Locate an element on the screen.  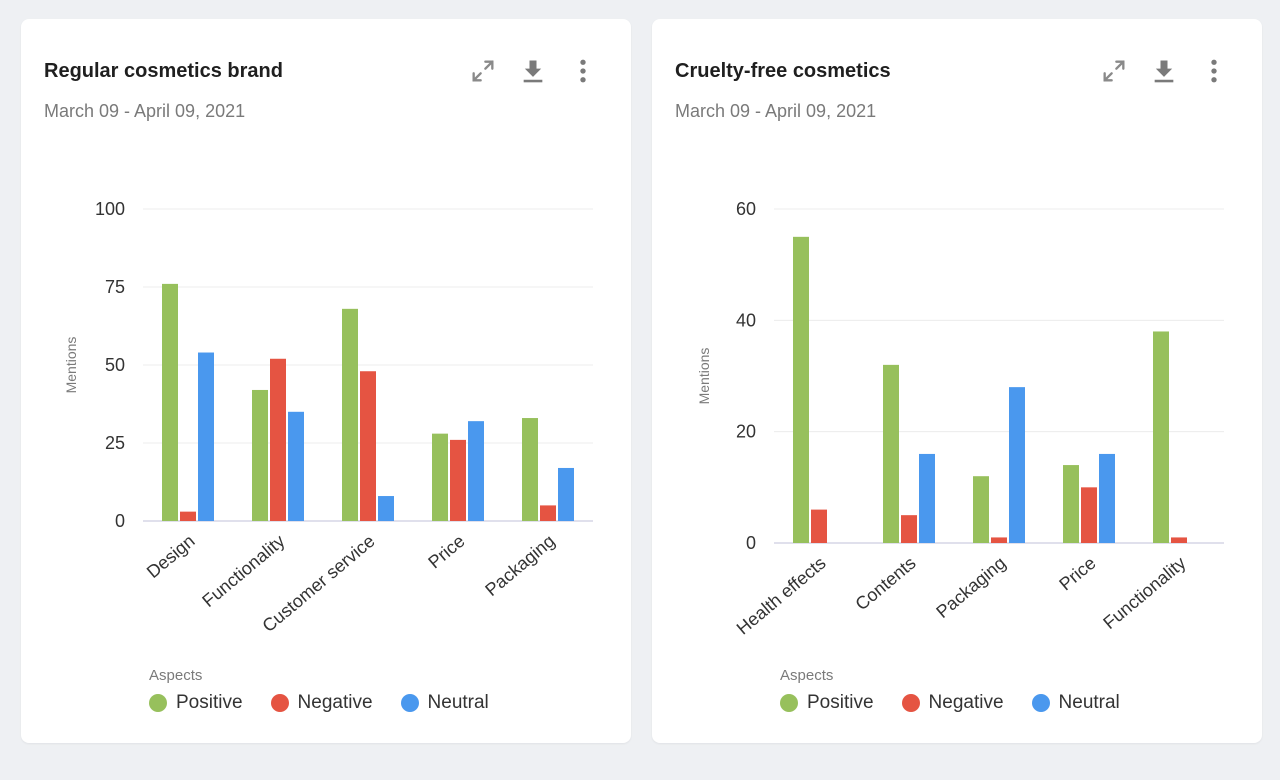
y-tick-label: 75 is located at coordinates (115, 287).